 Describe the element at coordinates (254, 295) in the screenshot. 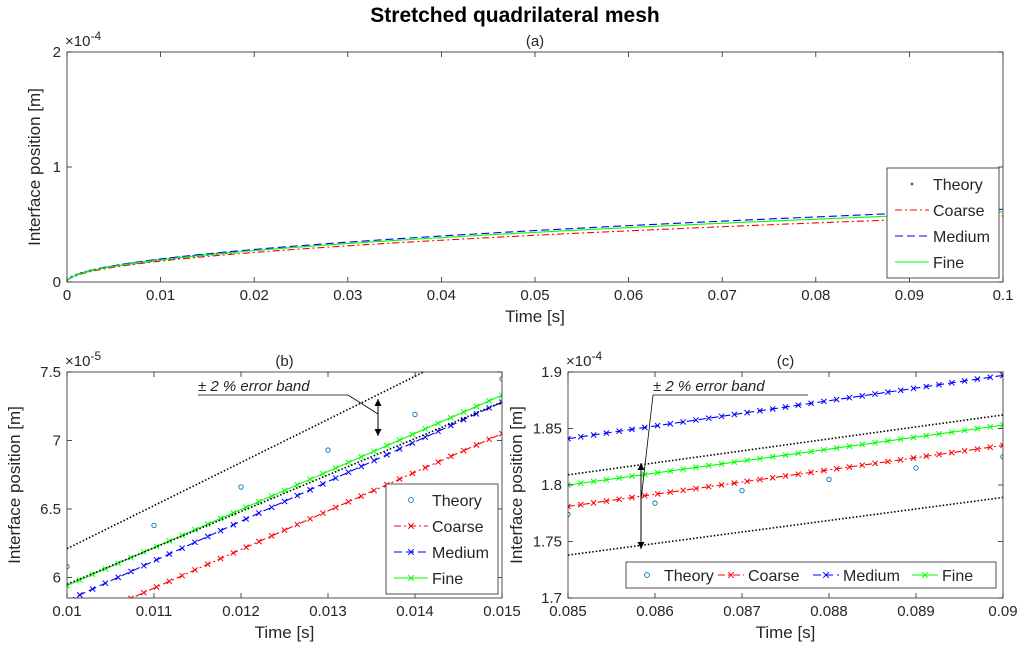

I see `x-tick-label: 0.02` at that location.